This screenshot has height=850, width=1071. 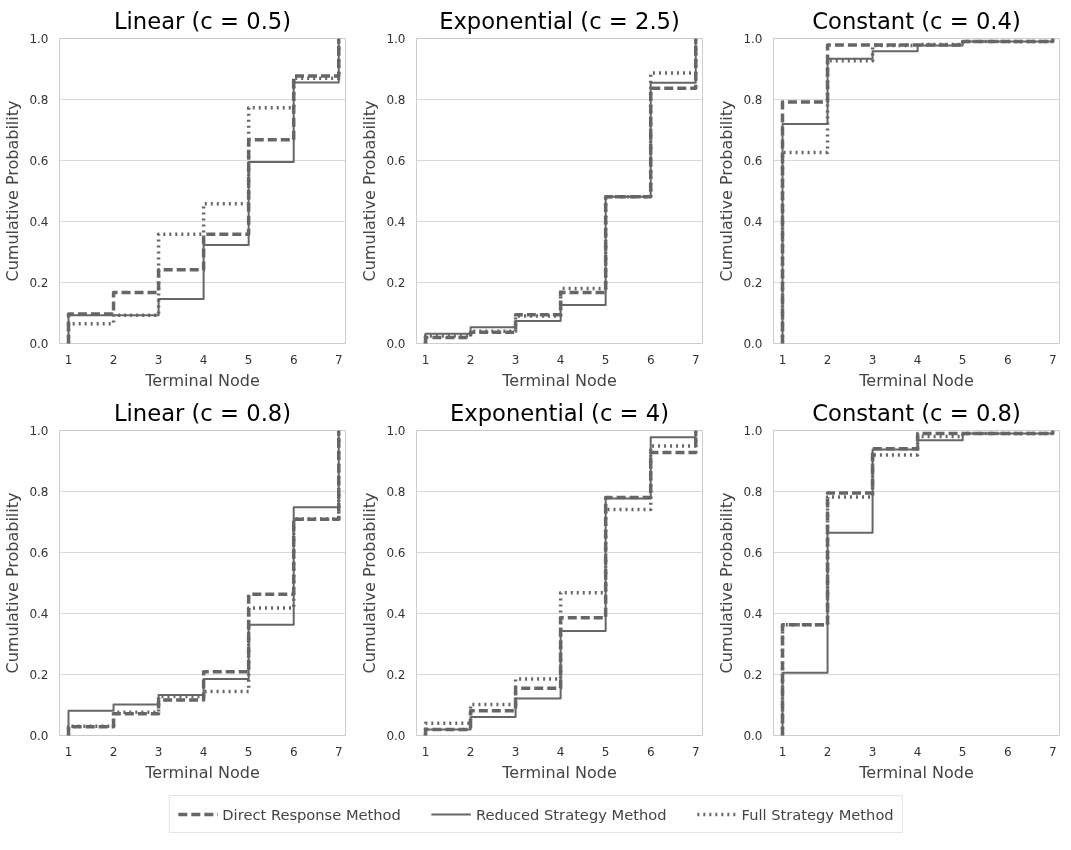 What do you see at coordinates (202, 412) in the screenshot?
I see `chart-title: Linear (c = 0.8)` at bounding box center [202, 412].